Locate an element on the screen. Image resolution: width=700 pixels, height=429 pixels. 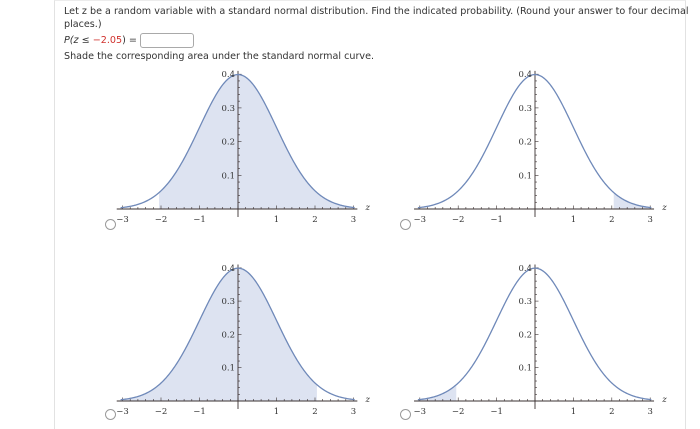
answer-input is located at coordinates (167, 40).